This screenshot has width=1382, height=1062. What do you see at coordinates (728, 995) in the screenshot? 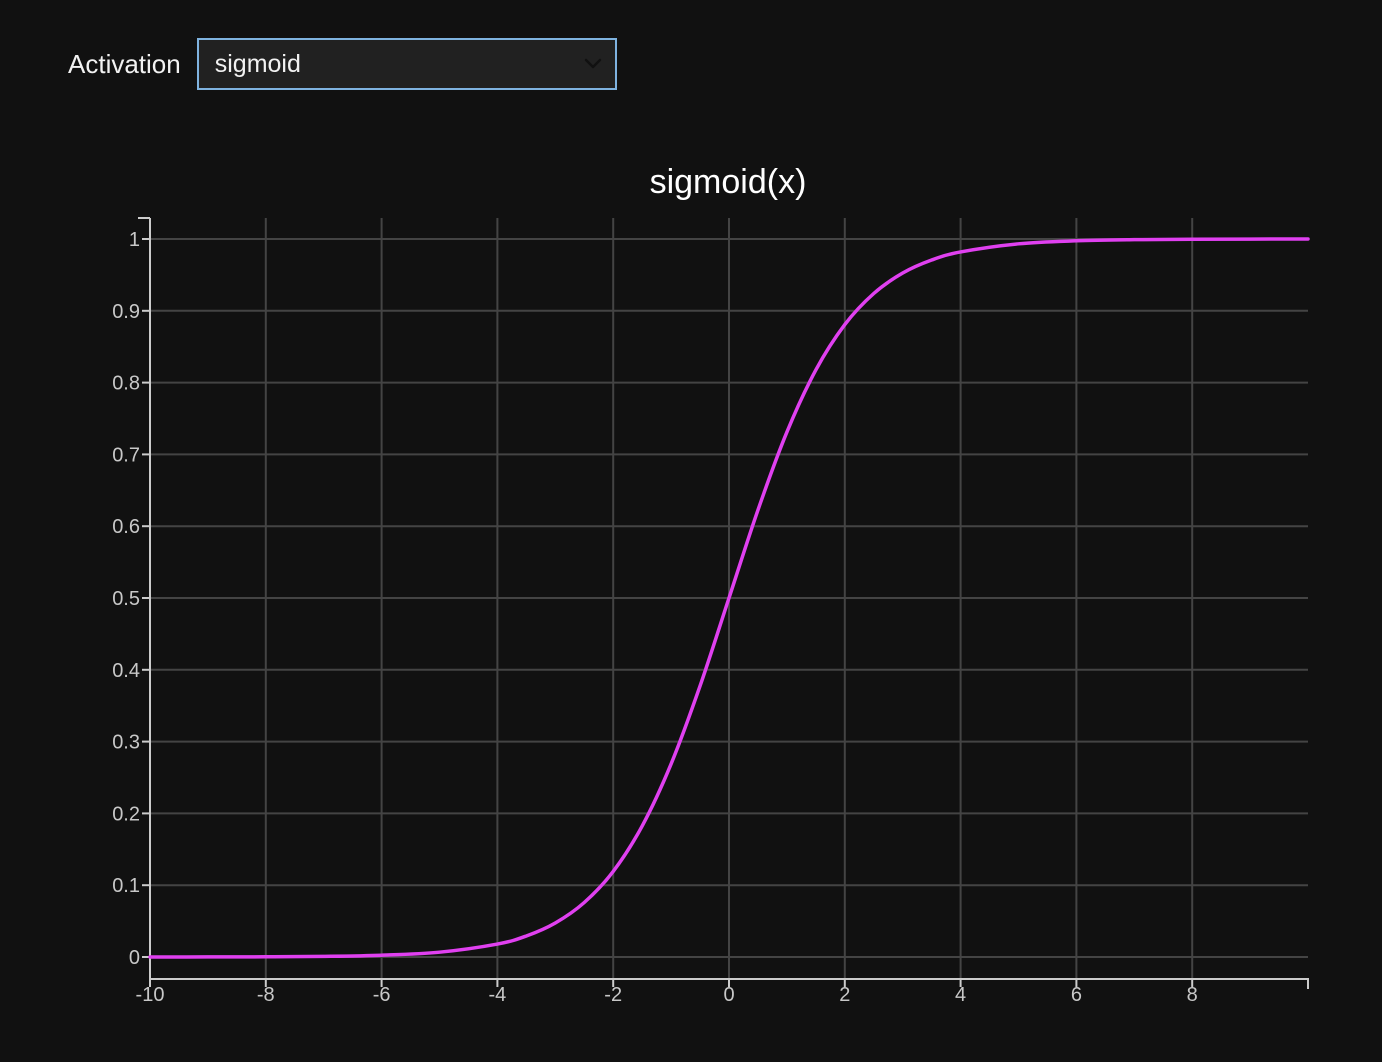
I see `x-tick-label: 0` at bounding box center [728, 995].